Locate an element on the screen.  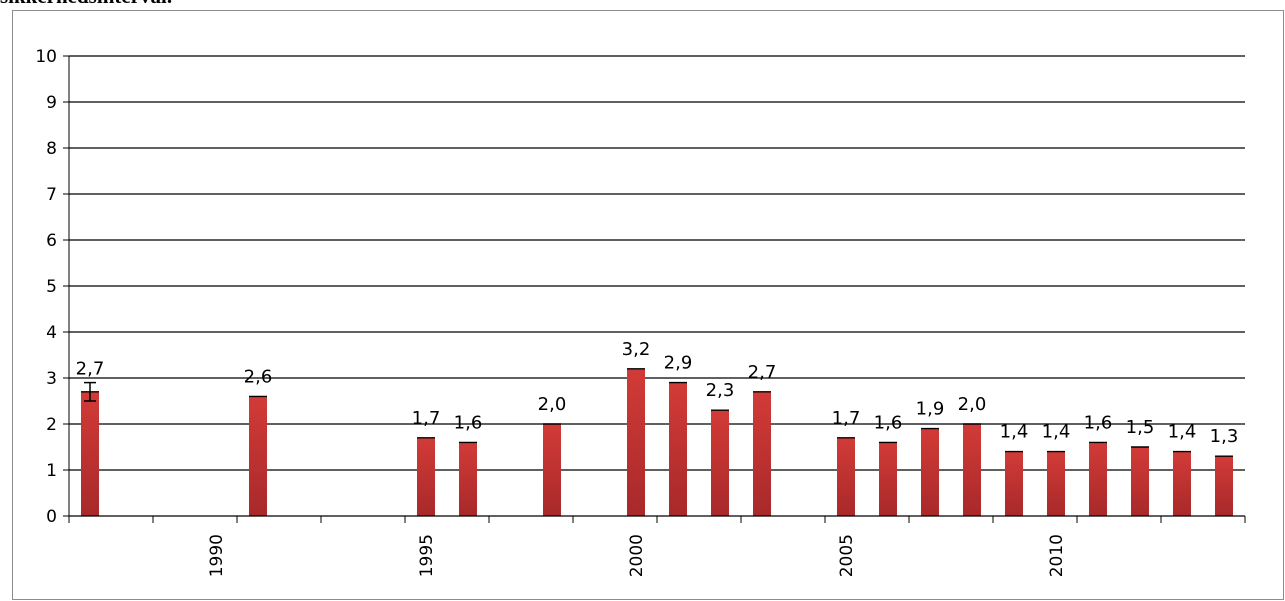
y-tick-label: 5 is located at coordinates (51, 287).